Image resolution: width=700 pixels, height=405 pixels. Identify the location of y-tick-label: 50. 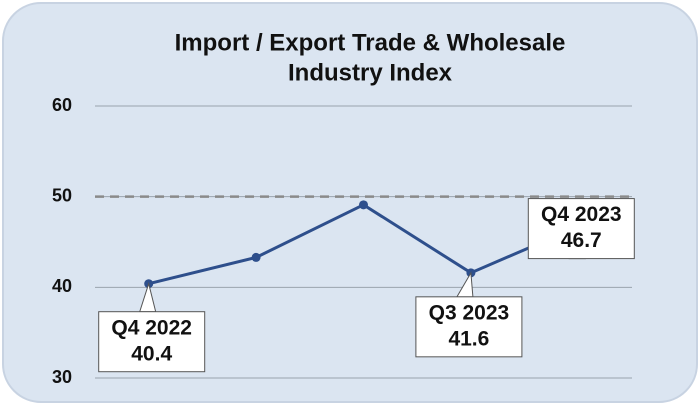
(62, 195).